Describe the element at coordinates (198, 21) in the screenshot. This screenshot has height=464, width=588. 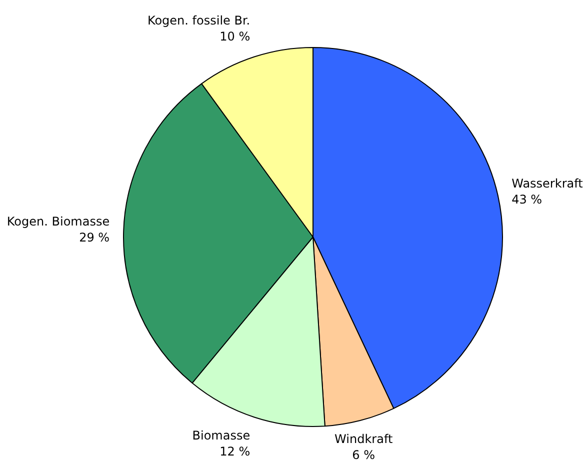
I see `slice-label: Kogen. fossile Br.` at that location.